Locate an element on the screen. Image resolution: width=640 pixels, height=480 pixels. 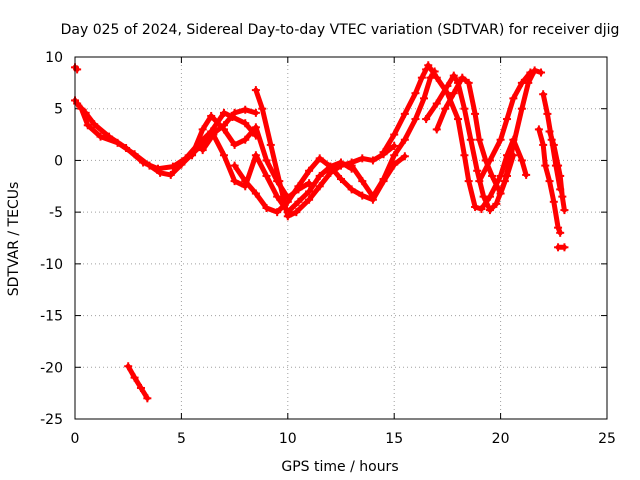
y-tick-label: -5 is located at coordinates (56, 213).